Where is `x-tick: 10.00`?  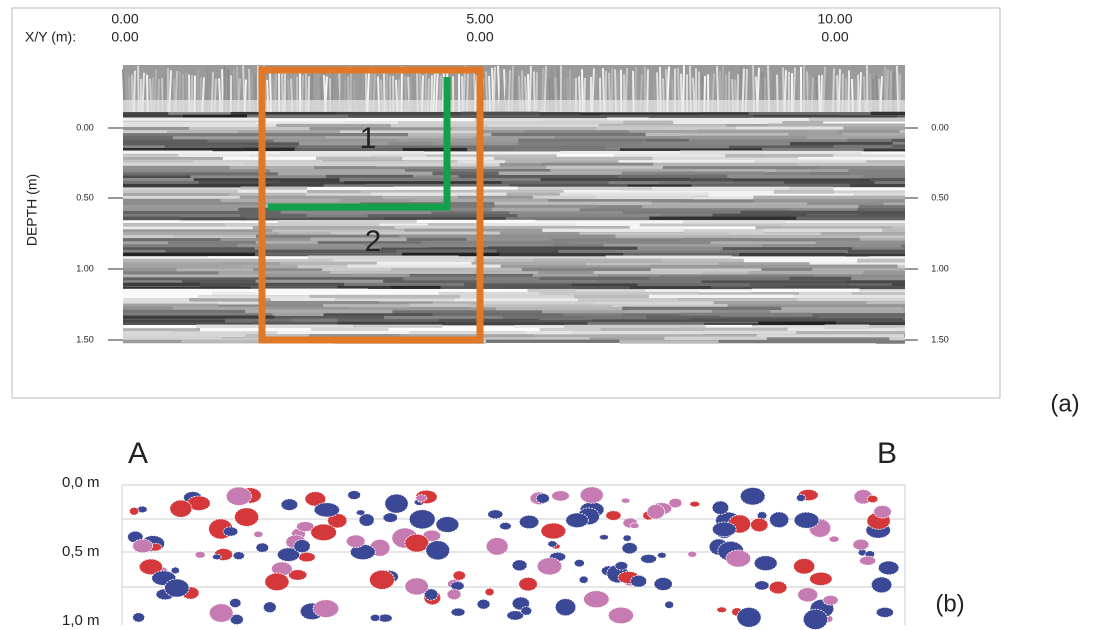 x-tick: 10.00 is located at coordinates (834, 19).